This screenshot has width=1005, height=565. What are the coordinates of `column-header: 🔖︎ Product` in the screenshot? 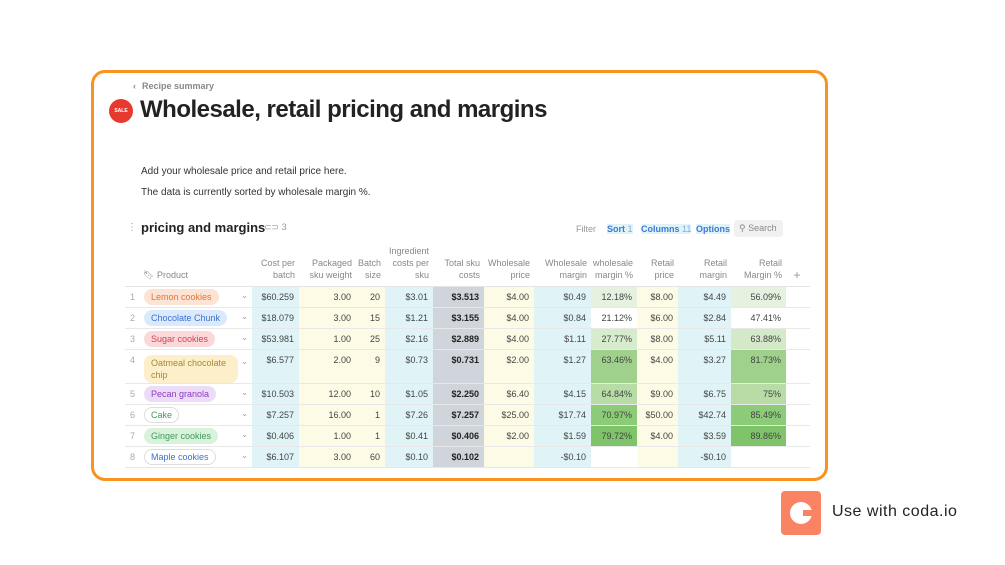 It's located at (196, 266).